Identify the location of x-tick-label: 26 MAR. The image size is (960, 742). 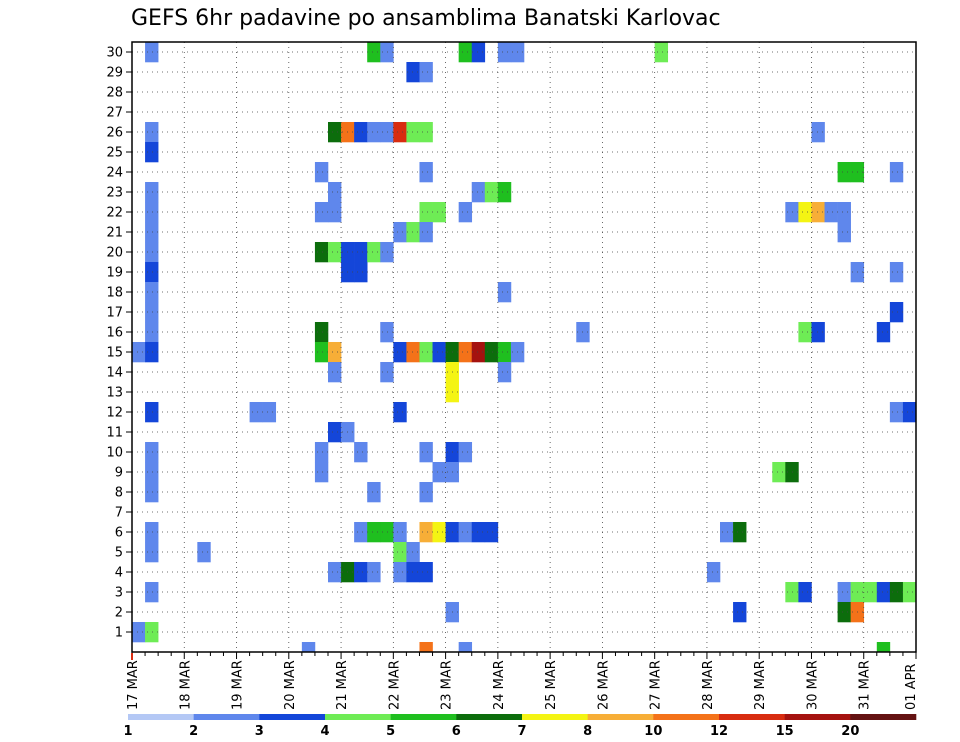
(603, 685).